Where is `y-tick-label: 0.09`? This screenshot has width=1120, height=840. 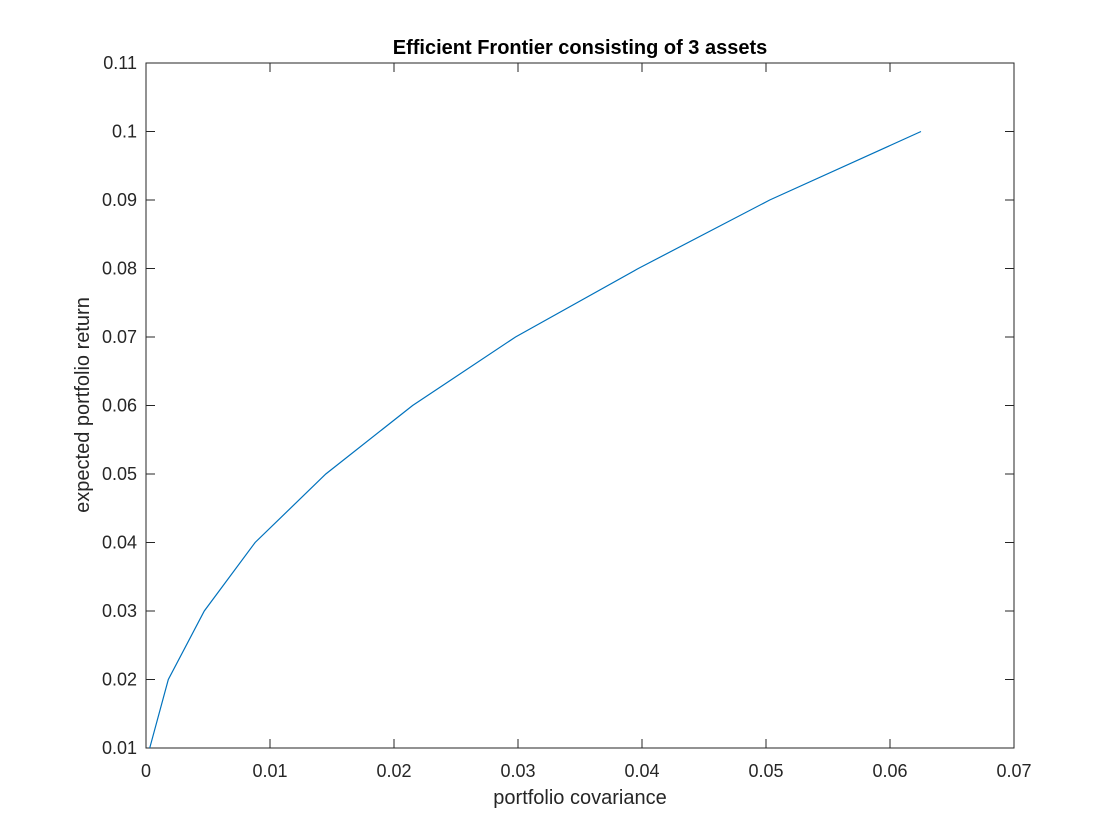 y-tick-label: 0.09 is located at coordinates (119, 200).